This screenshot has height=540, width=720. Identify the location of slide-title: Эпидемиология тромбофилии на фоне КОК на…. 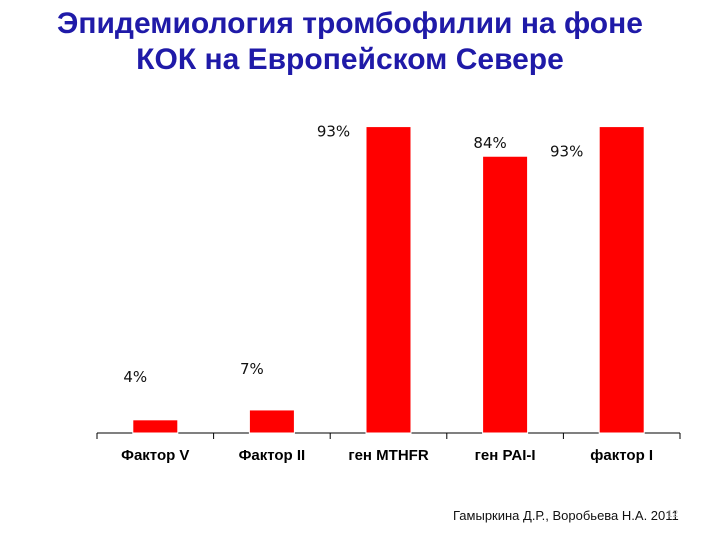
(350, 42).